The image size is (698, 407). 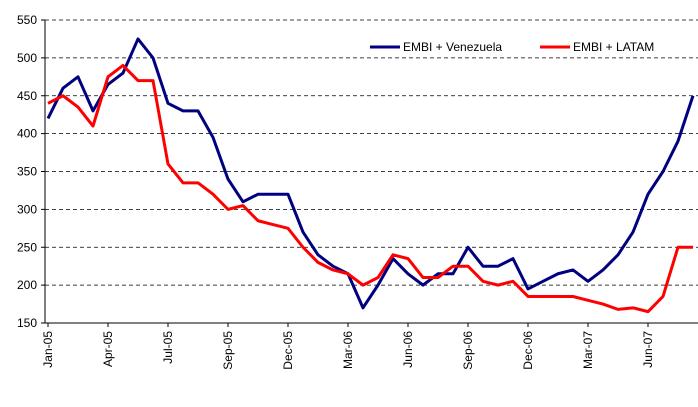 I want to click on x-tick-label: Jun-06, so click(x=408, y=349).